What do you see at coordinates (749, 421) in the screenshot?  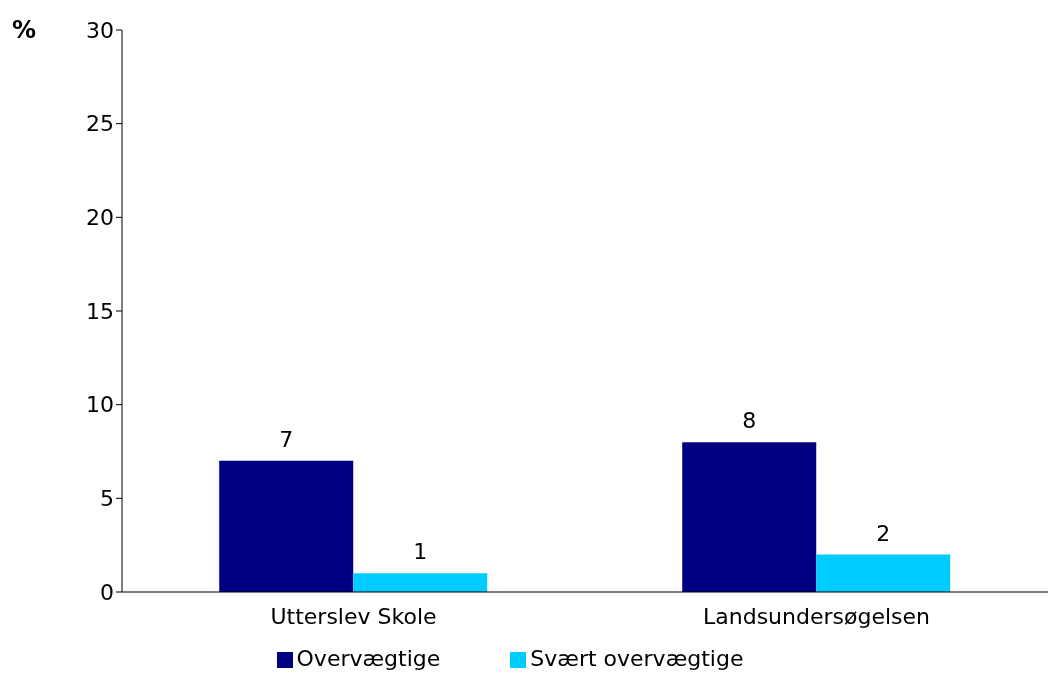 I see `data-label: 8` at bounding box center [749, 421].